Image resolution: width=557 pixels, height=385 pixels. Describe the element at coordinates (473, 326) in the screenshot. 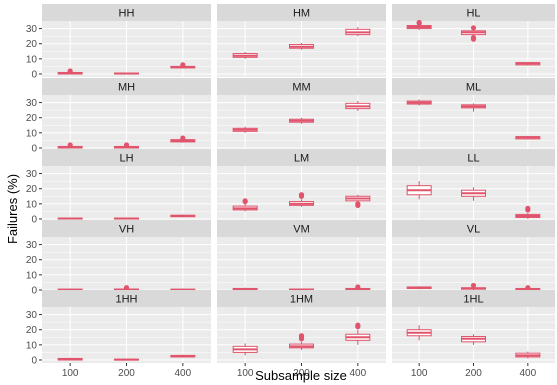

I see `facet-panel-1hl: 1HL` at that location.